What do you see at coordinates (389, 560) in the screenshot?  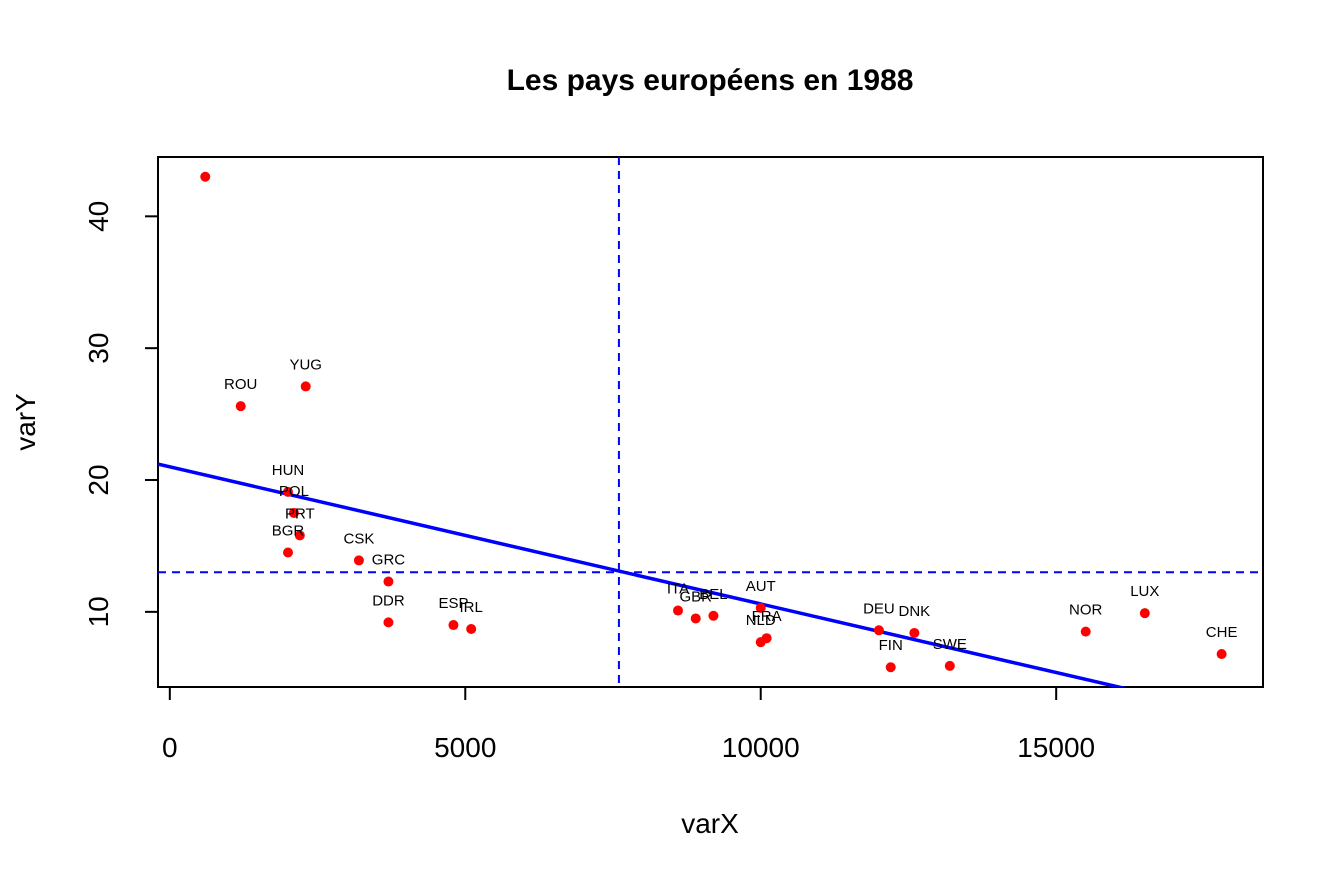 I see `point-label: GRC` at bounding box center [389, 560].